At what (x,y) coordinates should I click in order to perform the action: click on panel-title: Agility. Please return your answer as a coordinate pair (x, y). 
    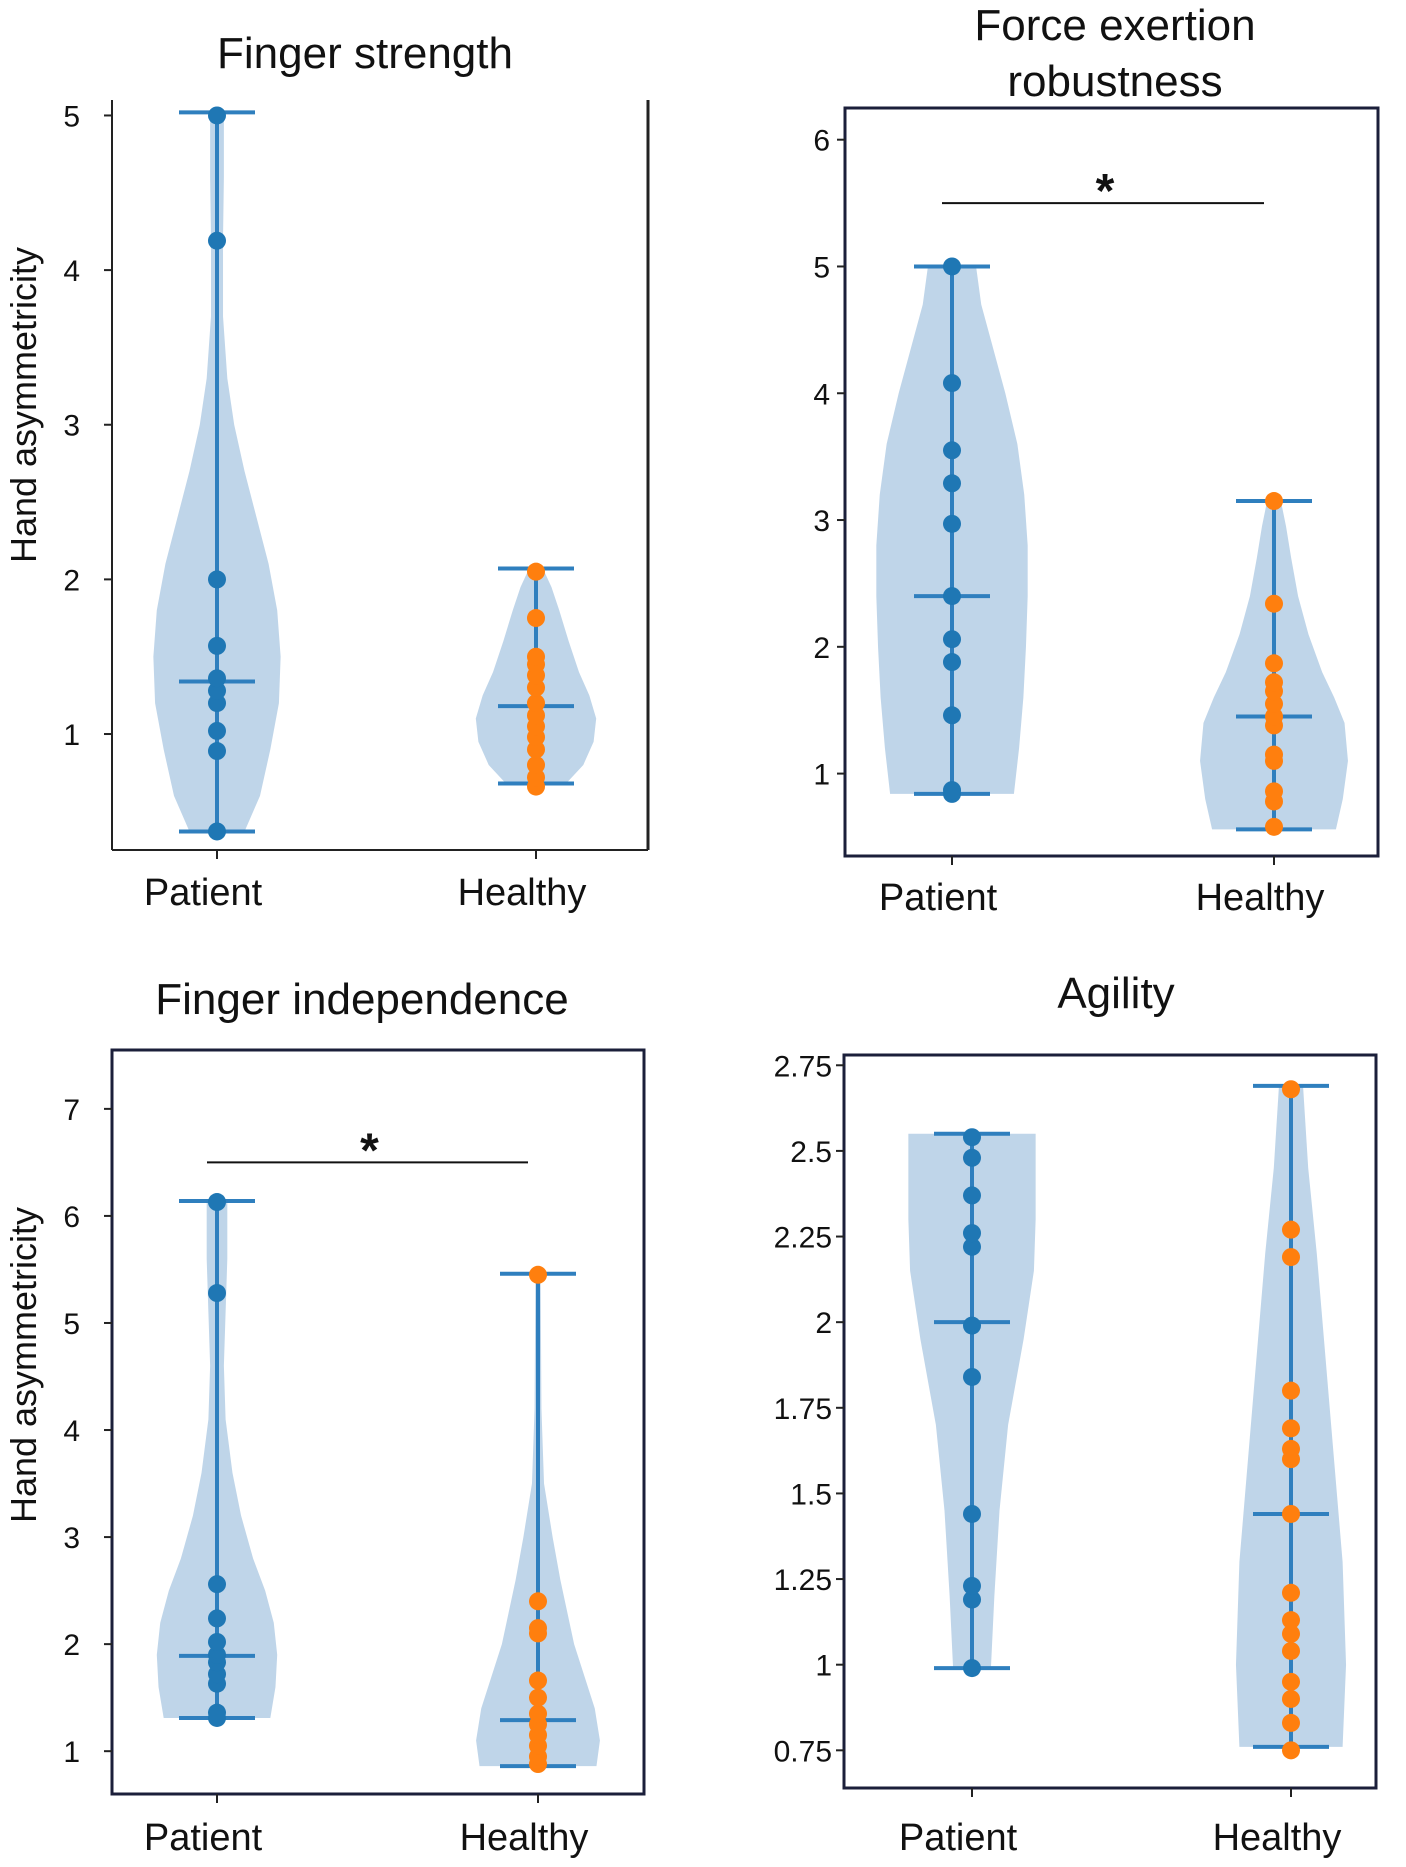
    Looking at the image, I should click on (1115, 993).